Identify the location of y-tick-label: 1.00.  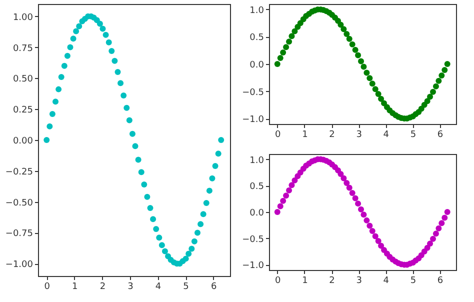
(23, 17).